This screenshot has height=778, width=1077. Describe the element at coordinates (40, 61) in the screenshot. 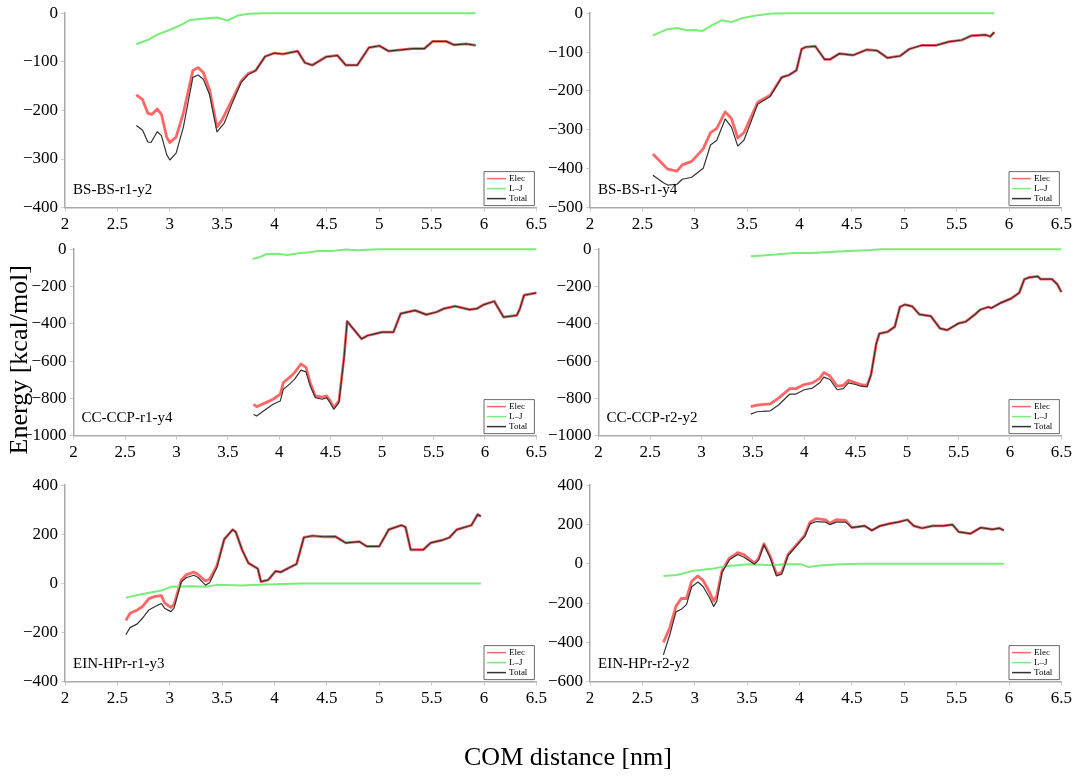

I see `y-tick-label: −100` at that location.